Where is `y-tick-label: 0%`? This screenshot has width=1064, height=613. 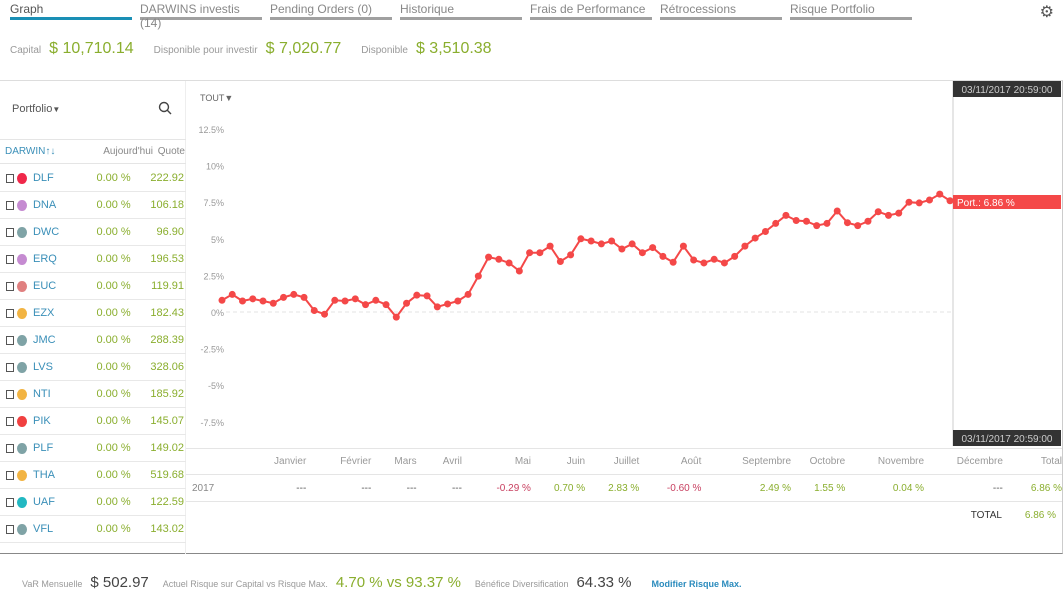
y-tick-label: 0% is located at coordinates (217, 313).